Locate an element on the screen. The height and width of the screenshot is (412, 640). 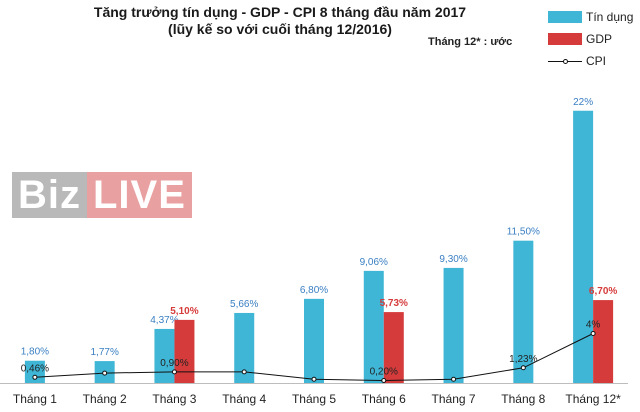
credit-value-label: 4,37% is located at coordinates (164, 320).